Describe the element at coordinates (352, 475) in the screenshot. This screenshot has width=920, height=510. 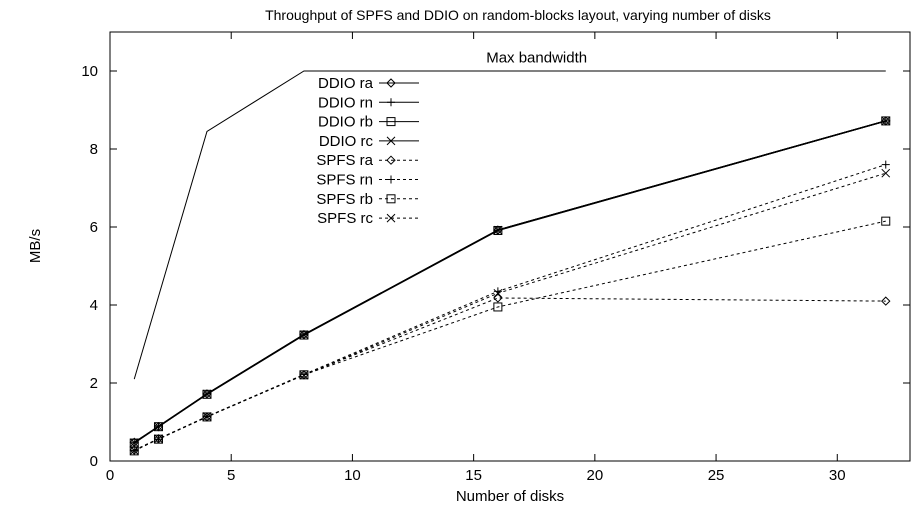
I see `x-tick-label: 10` at that location.